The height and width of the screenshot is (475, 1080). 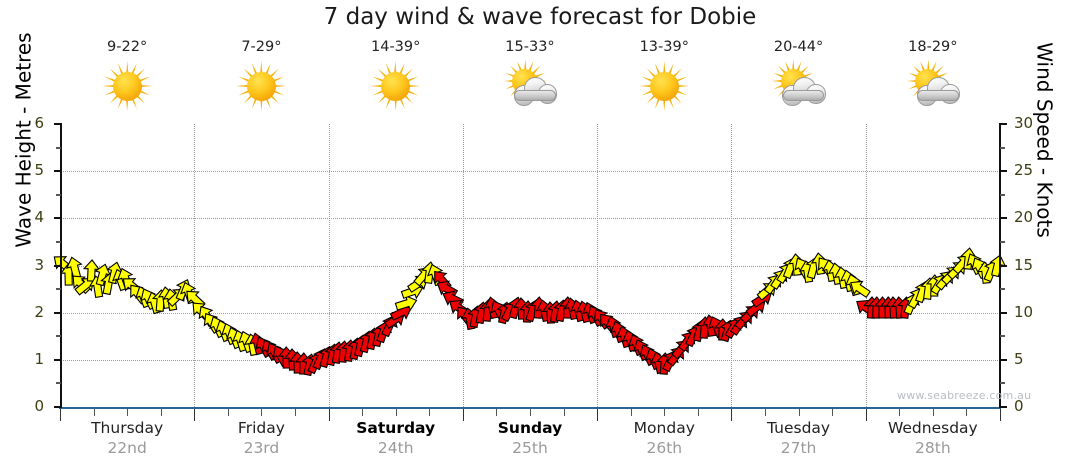 What do you see at coordinates (1024, 170) in the screenshot?
I see `right-axis-tick-label: 25` at bounding box center [1024, 170].